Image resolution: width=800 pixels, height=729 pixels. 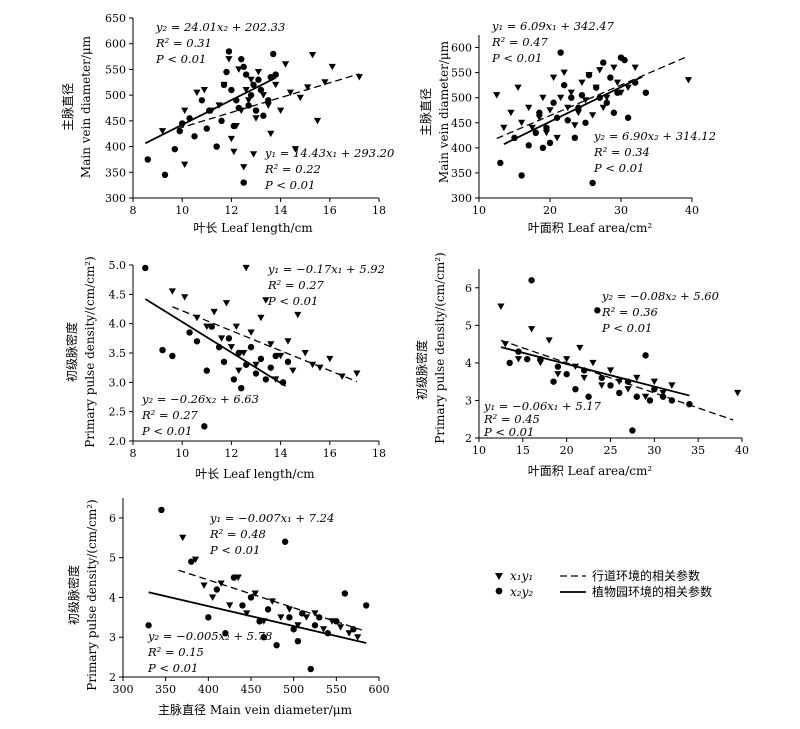 I want to click on panel-4-x-tick-label: 20, so click(x=567, y=450).